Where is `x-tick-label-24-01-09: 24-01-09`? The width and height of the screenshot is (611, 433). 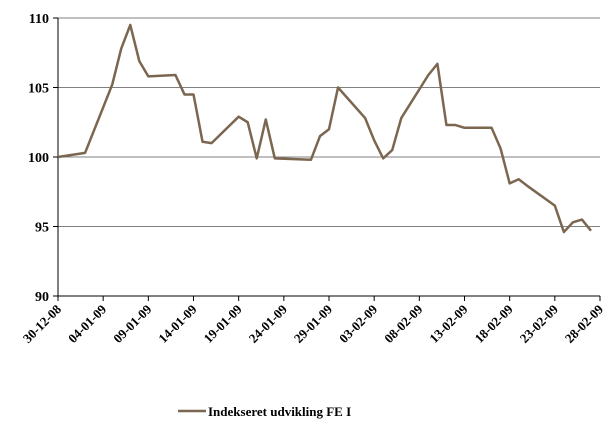 x-tick-label-24-01-09: 24-01-09 is located at coordinates (268, 323).